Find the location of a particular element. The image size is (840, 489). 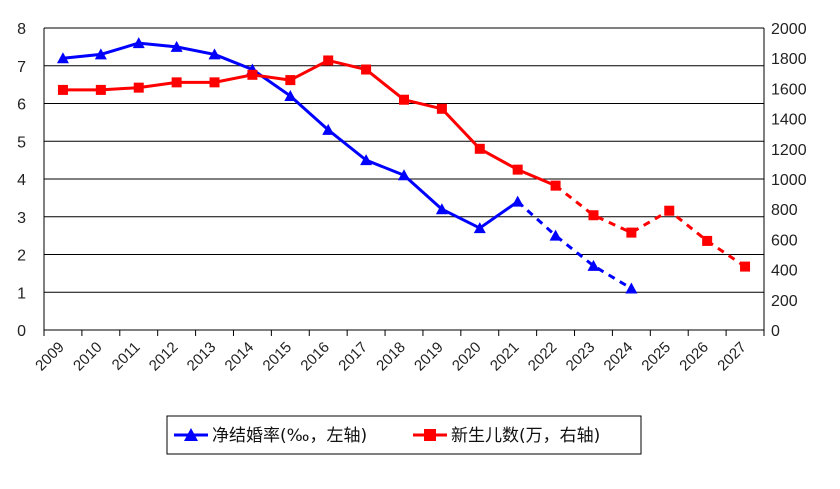

x-tick-label: 2013 is located at coordinates (202, 357).